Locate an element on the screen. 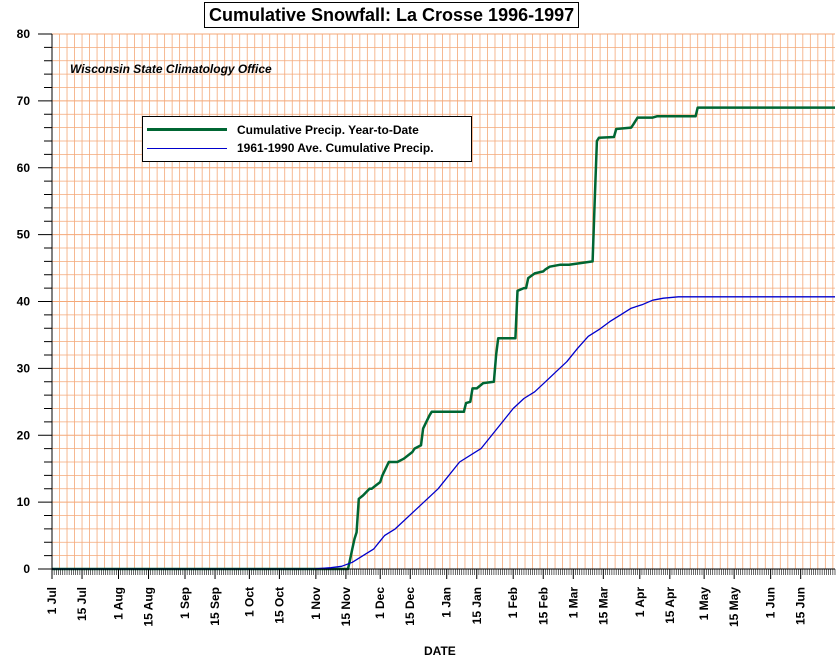  x-tick-label: 15 Dec is located at coordinates (410, 606).